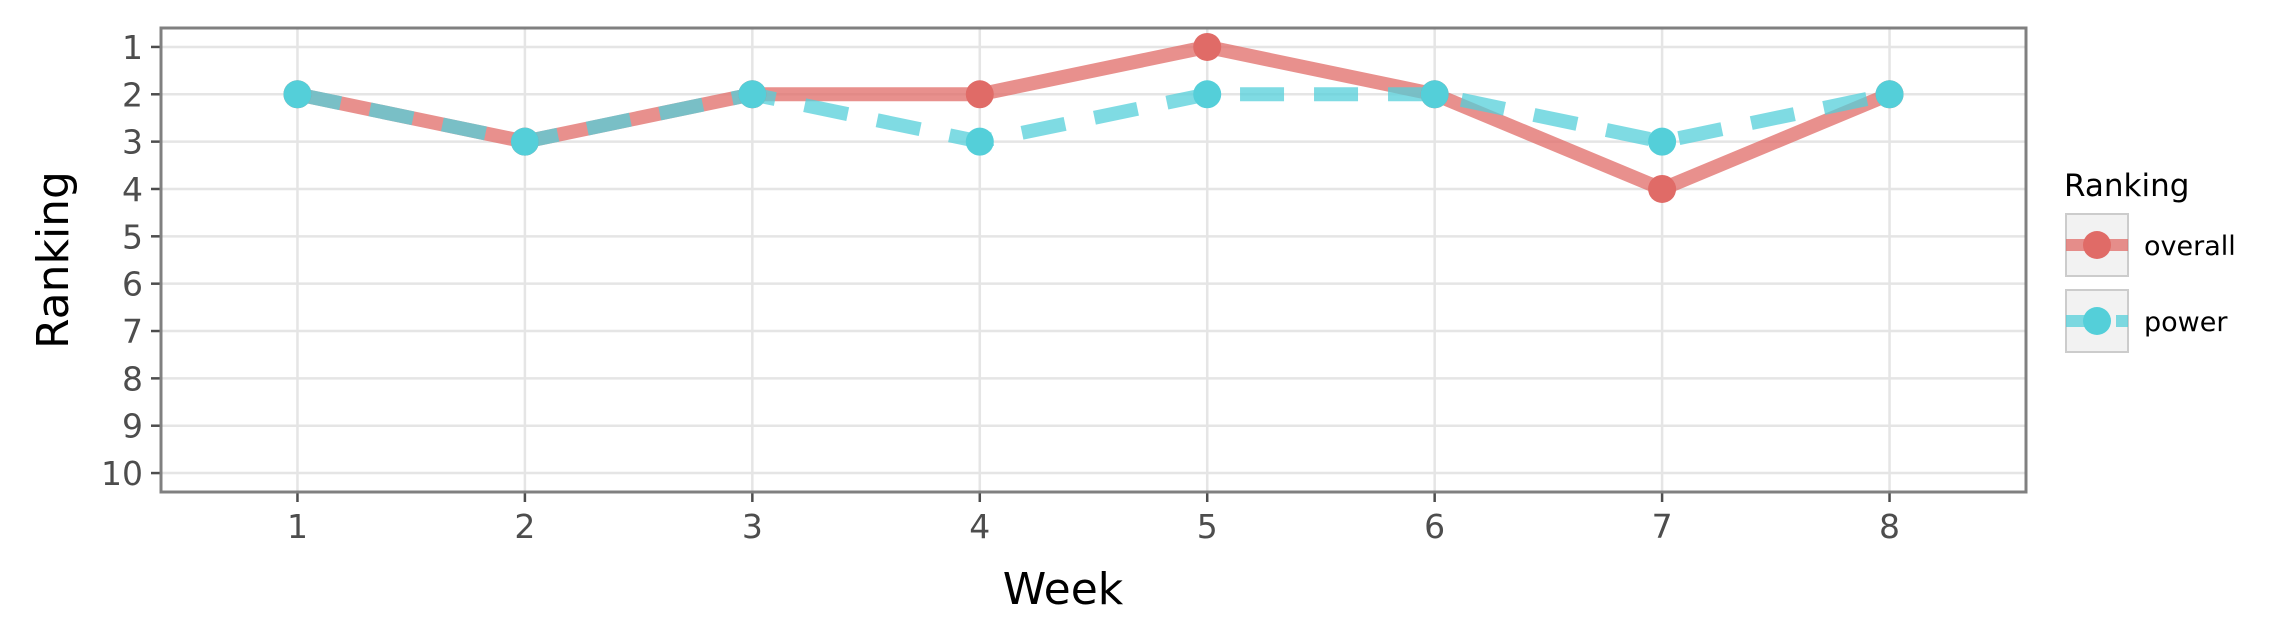  What do you see at coordinates (132, 331) in the screenshot?
I see `y-tick-label: 7` at bounding box center [132, 331].